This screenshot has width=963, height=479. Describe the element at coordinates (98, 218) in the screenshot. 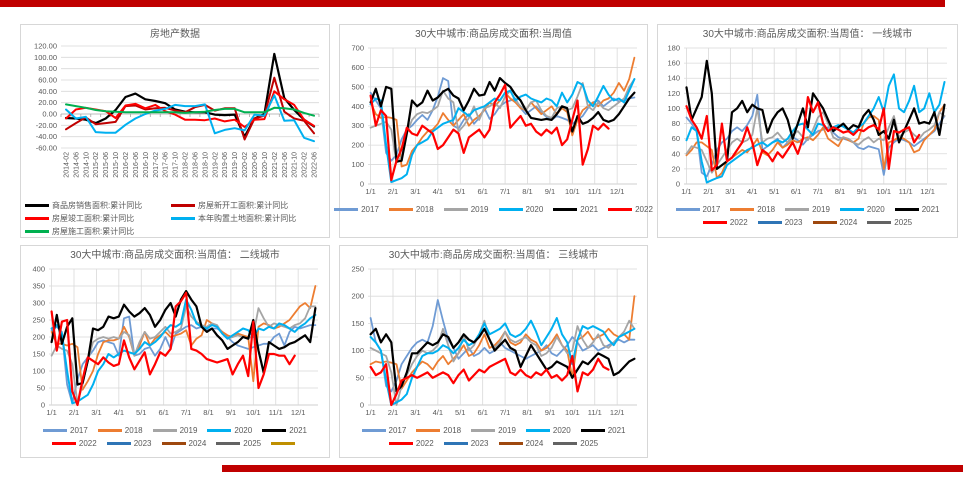

I see `legend-item: 房屋竣工面积:累计同比` at that location.